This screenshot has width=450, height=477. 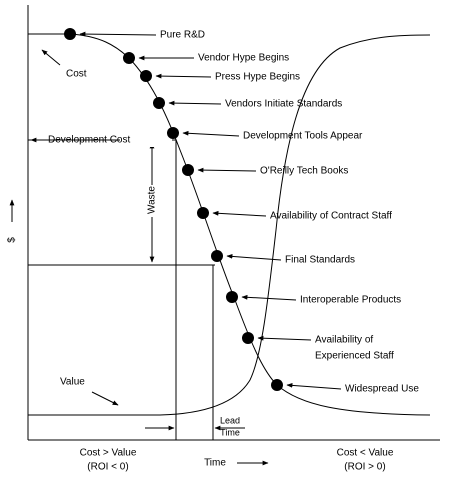 What do you see at coordinates (89, 140) in the screenshot?
I see `dev-cost-label: Development Cost` at bounding box center [89, 140].